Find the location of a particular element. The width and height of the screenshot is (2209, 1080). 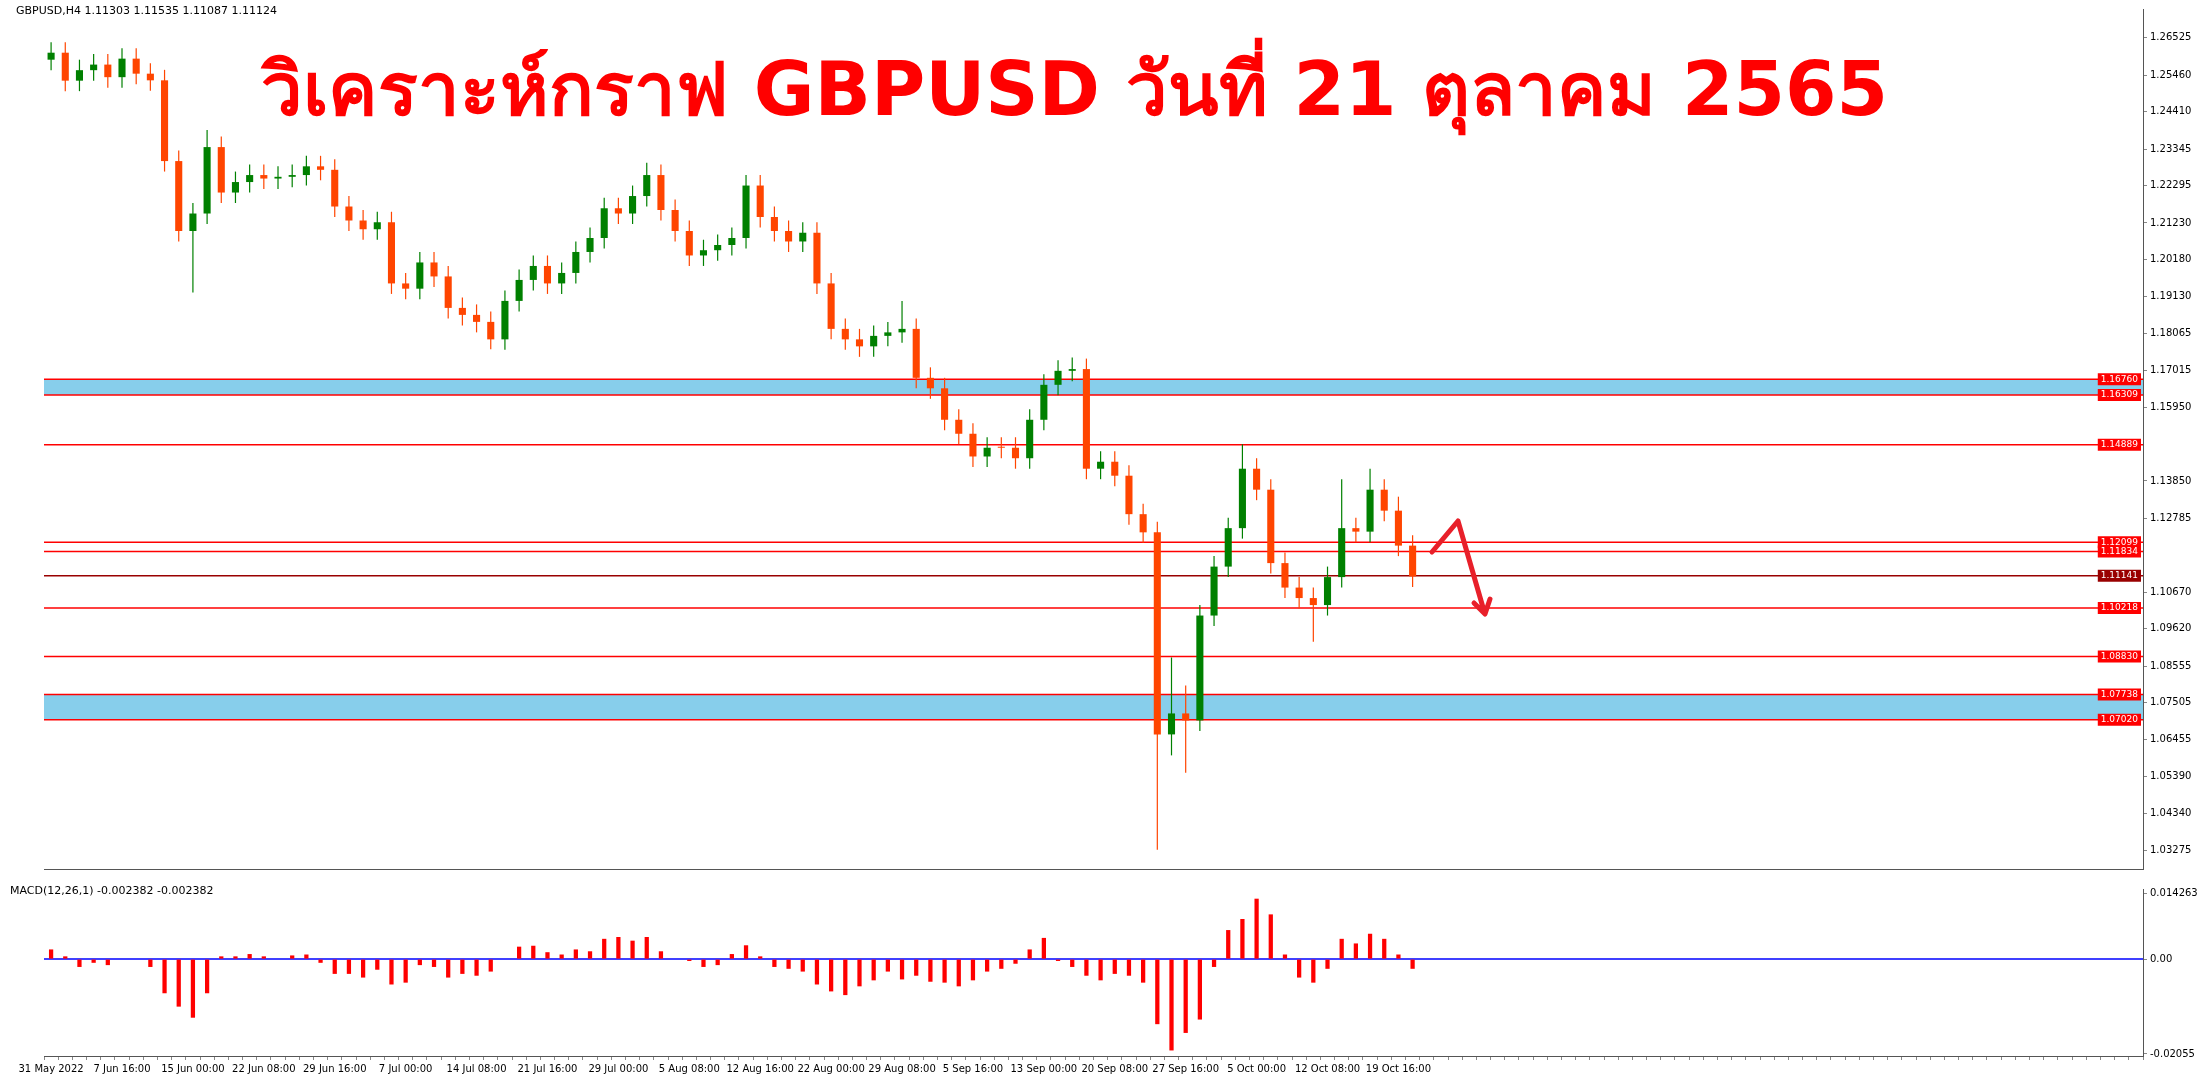

y-tick-label: 1.10670 is located at coordinates (2171, 591).